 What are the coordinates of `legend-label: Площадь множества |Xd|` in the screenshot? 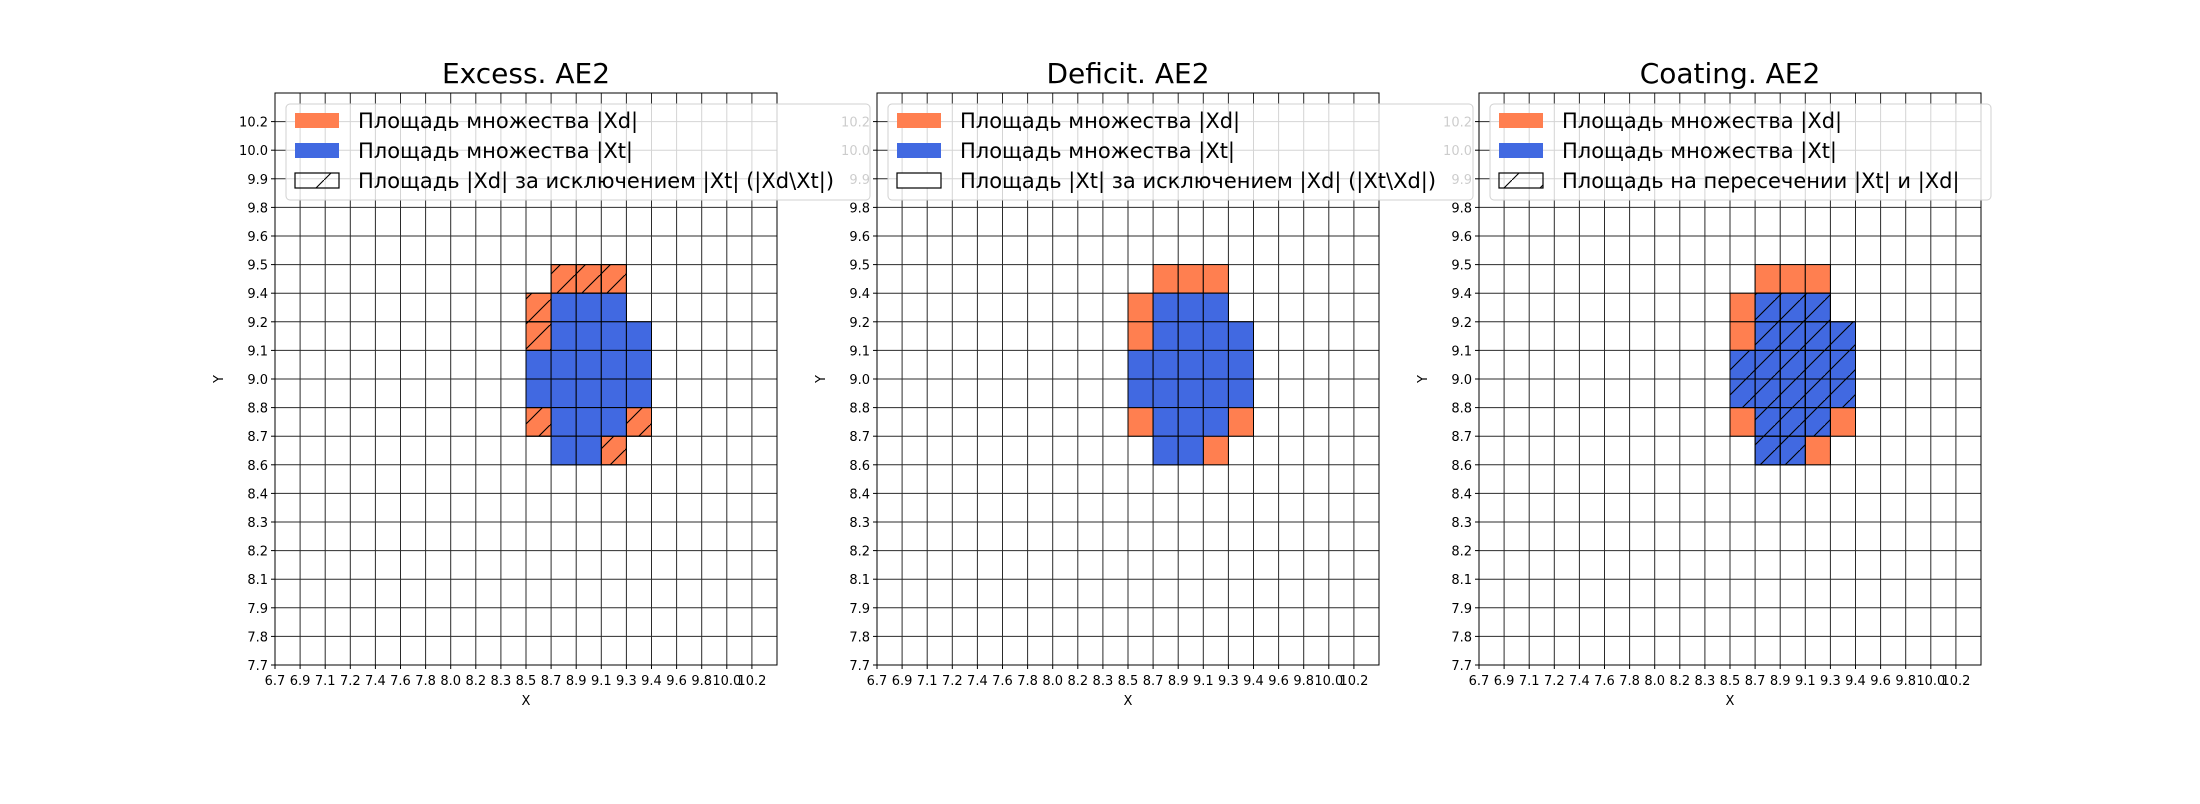 It's located at (1100, 121).